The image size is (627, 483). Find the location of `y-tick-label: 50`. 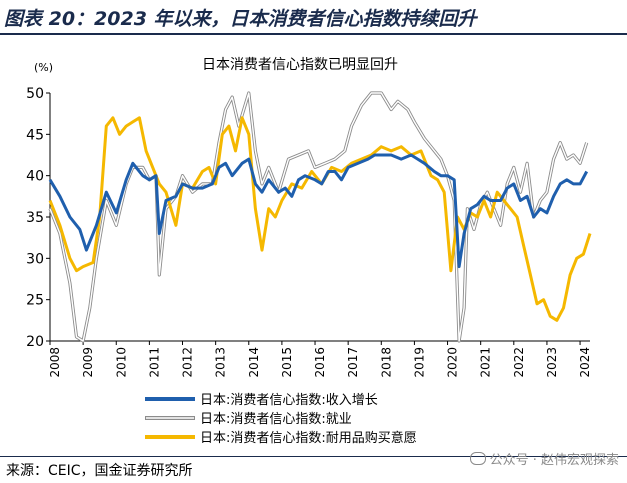

y-tick-label: 50 is located at coordinates (35, 94).